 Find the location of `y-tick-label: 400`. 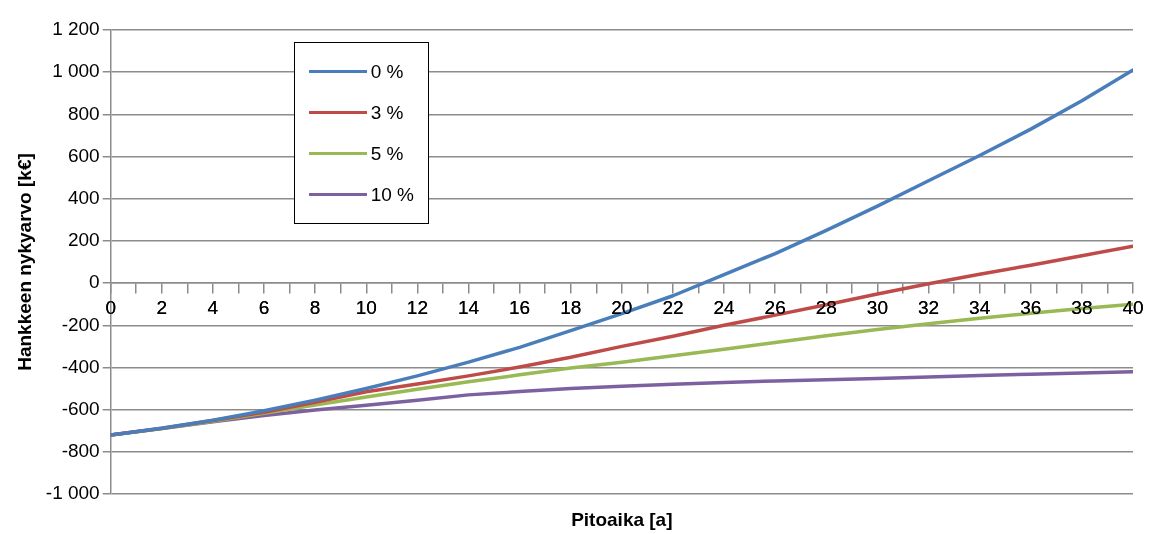

y-tick-label: 400 is located at coordinates (83, 197).